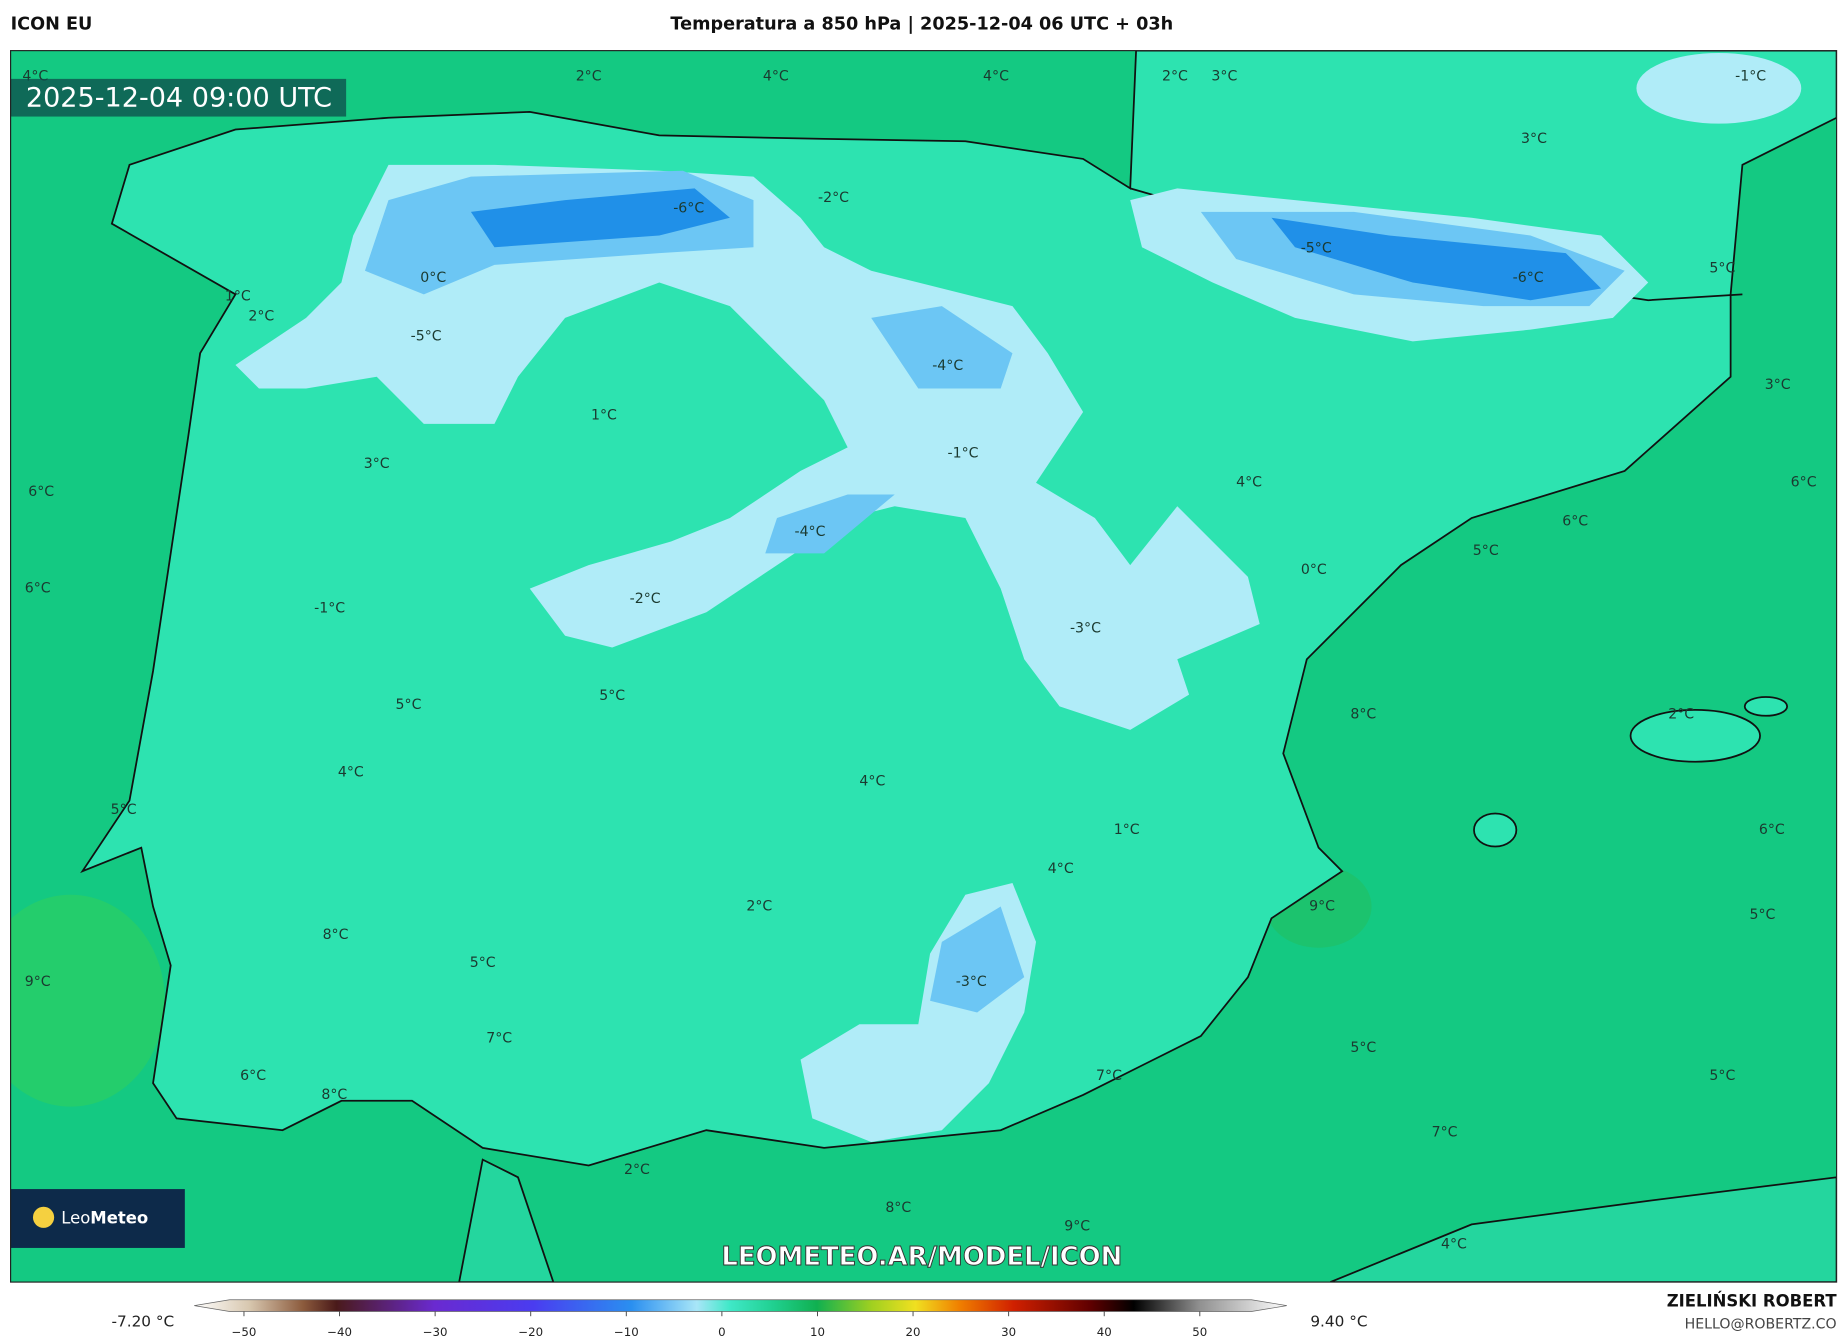 This screenshot has height=1338, width=1846. What do you see at coordinates (1719, 88) in the screenshot?
I see `cold-area` at bounding box center [1719, 88].